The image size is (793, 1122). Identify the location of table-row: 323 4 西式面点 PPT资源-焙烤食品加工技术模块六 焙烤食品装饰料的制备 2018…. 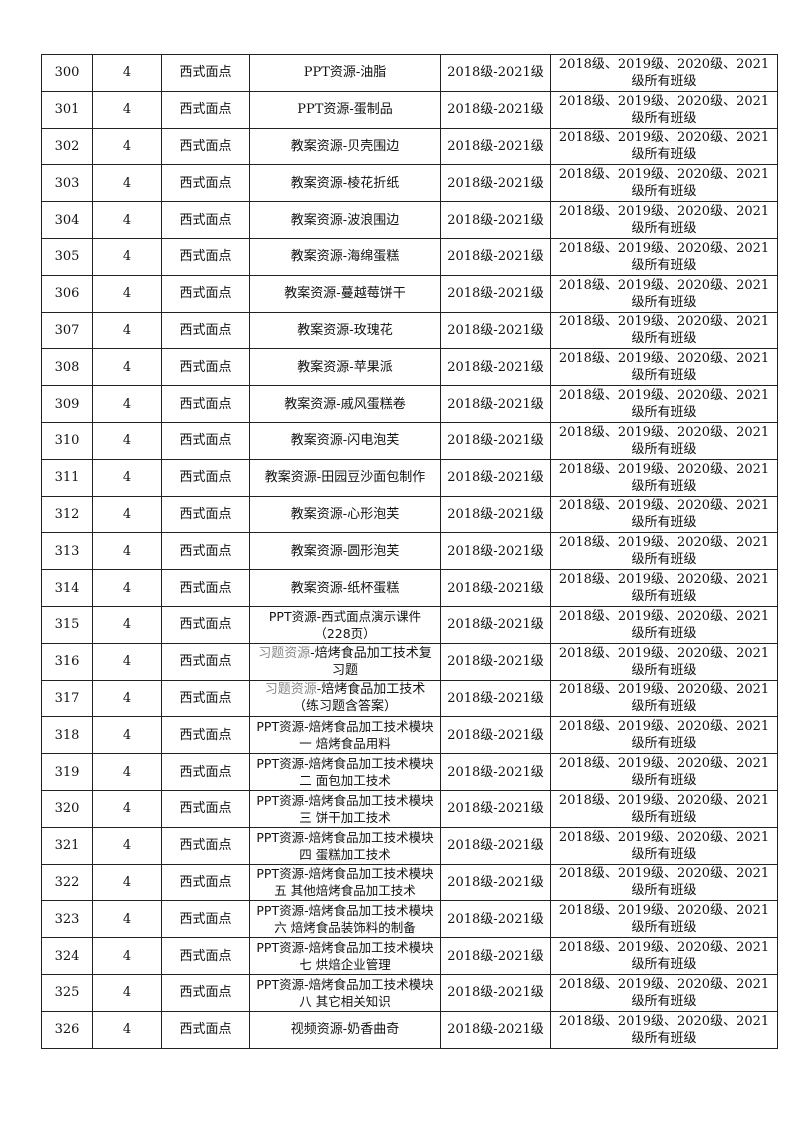
(409, 919).